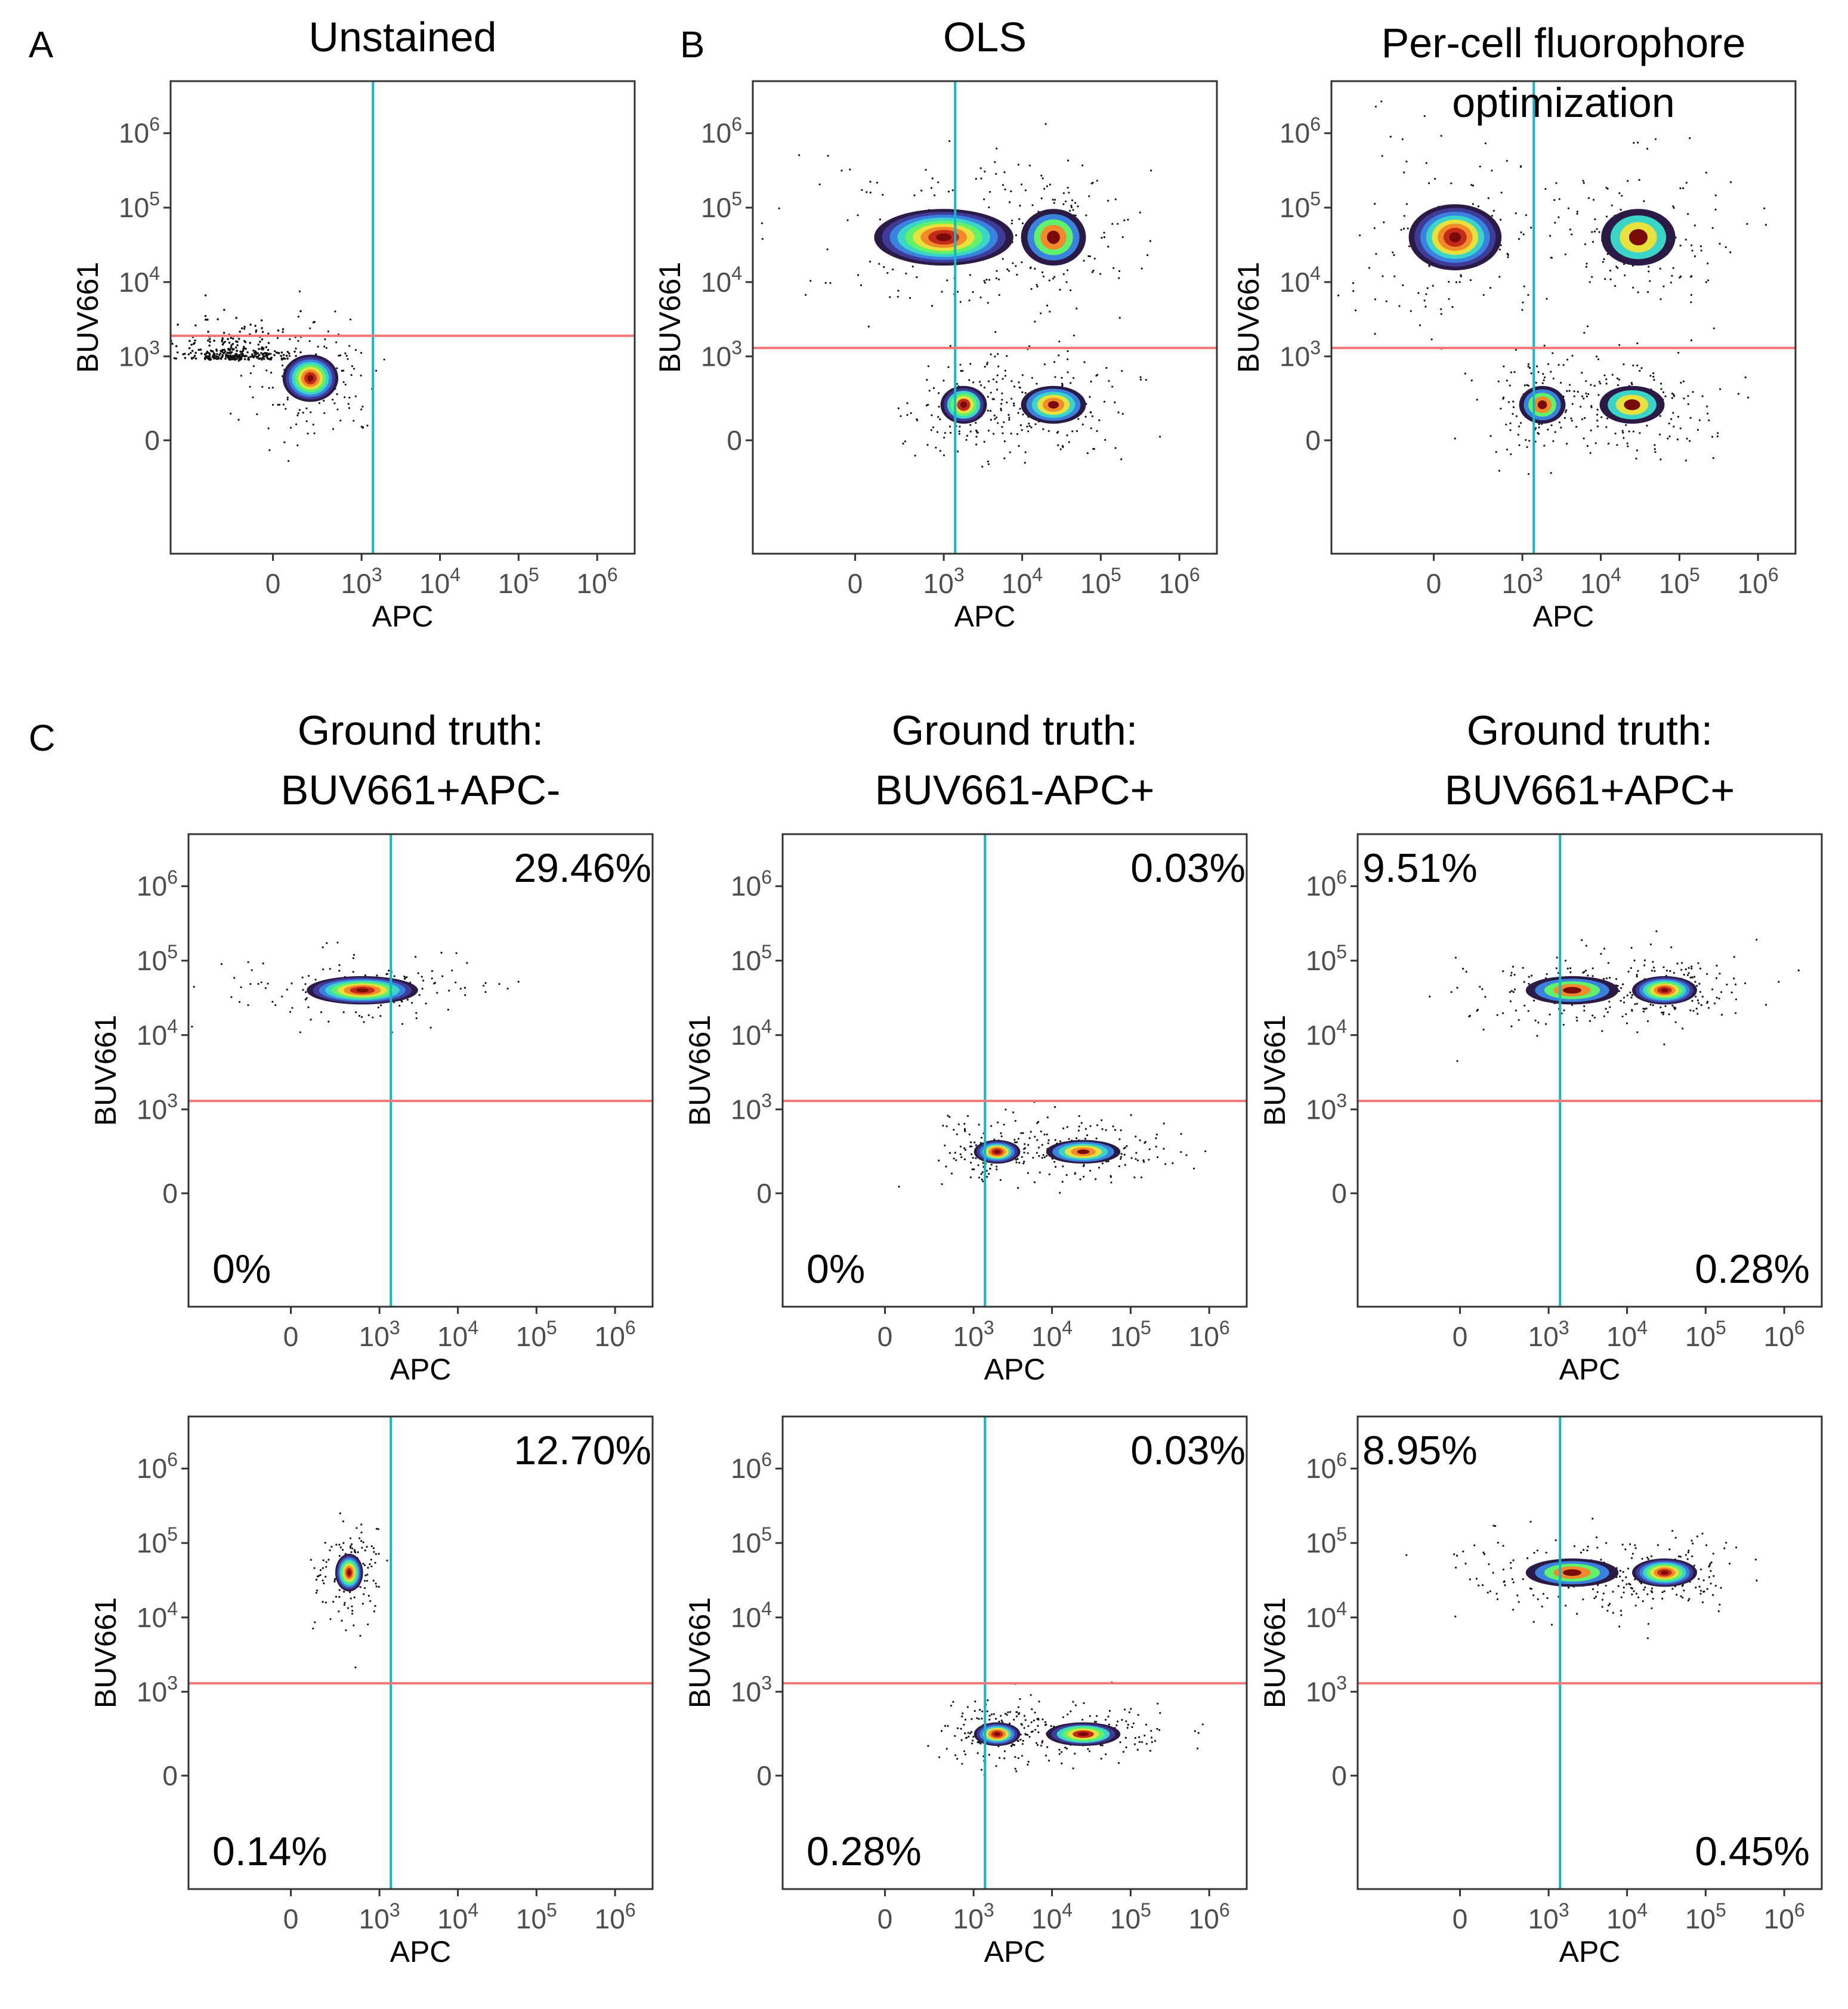 The image size is (1848, 2009). I want to click on density-population, so click(943, 237).